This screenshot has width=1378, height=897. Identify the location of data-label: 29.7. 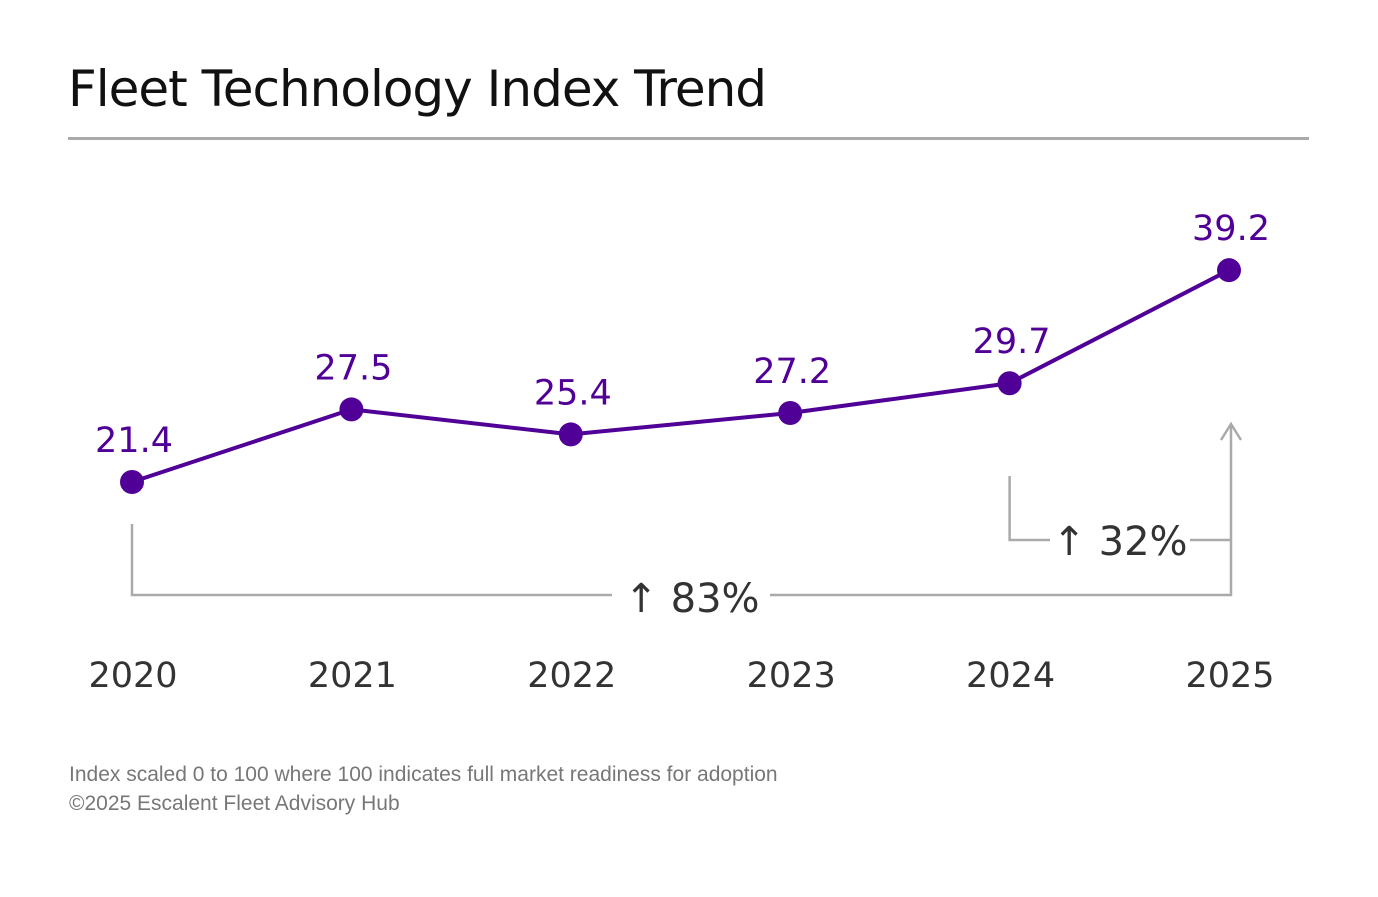
(1012, 342).